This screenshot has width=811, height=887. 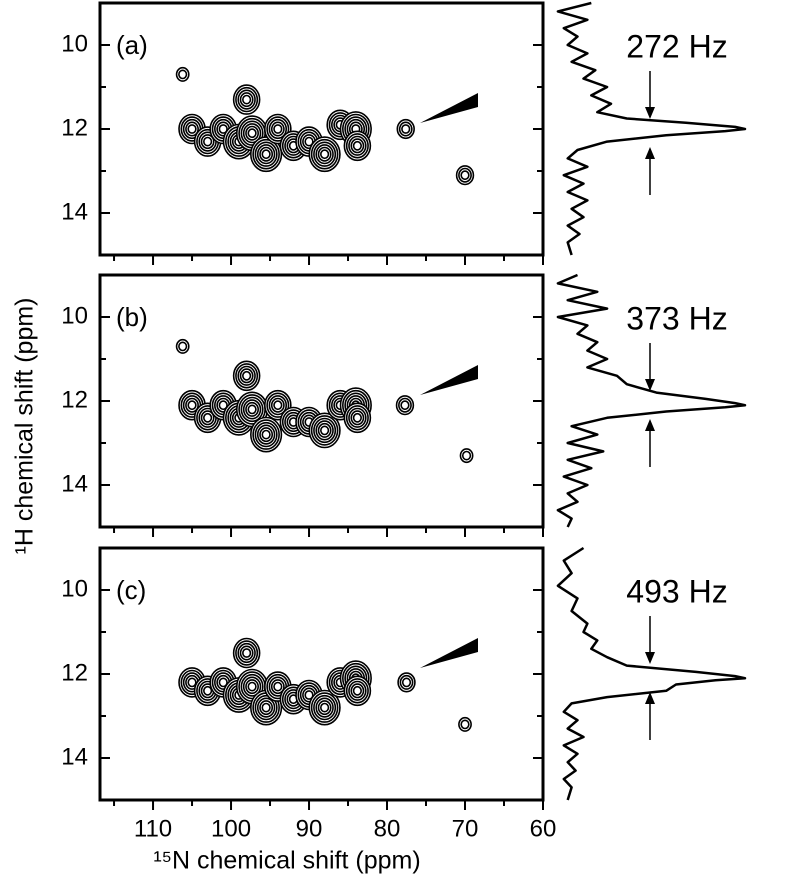 I want to click on y-tick-label: 14, so click(x=74, y=483).